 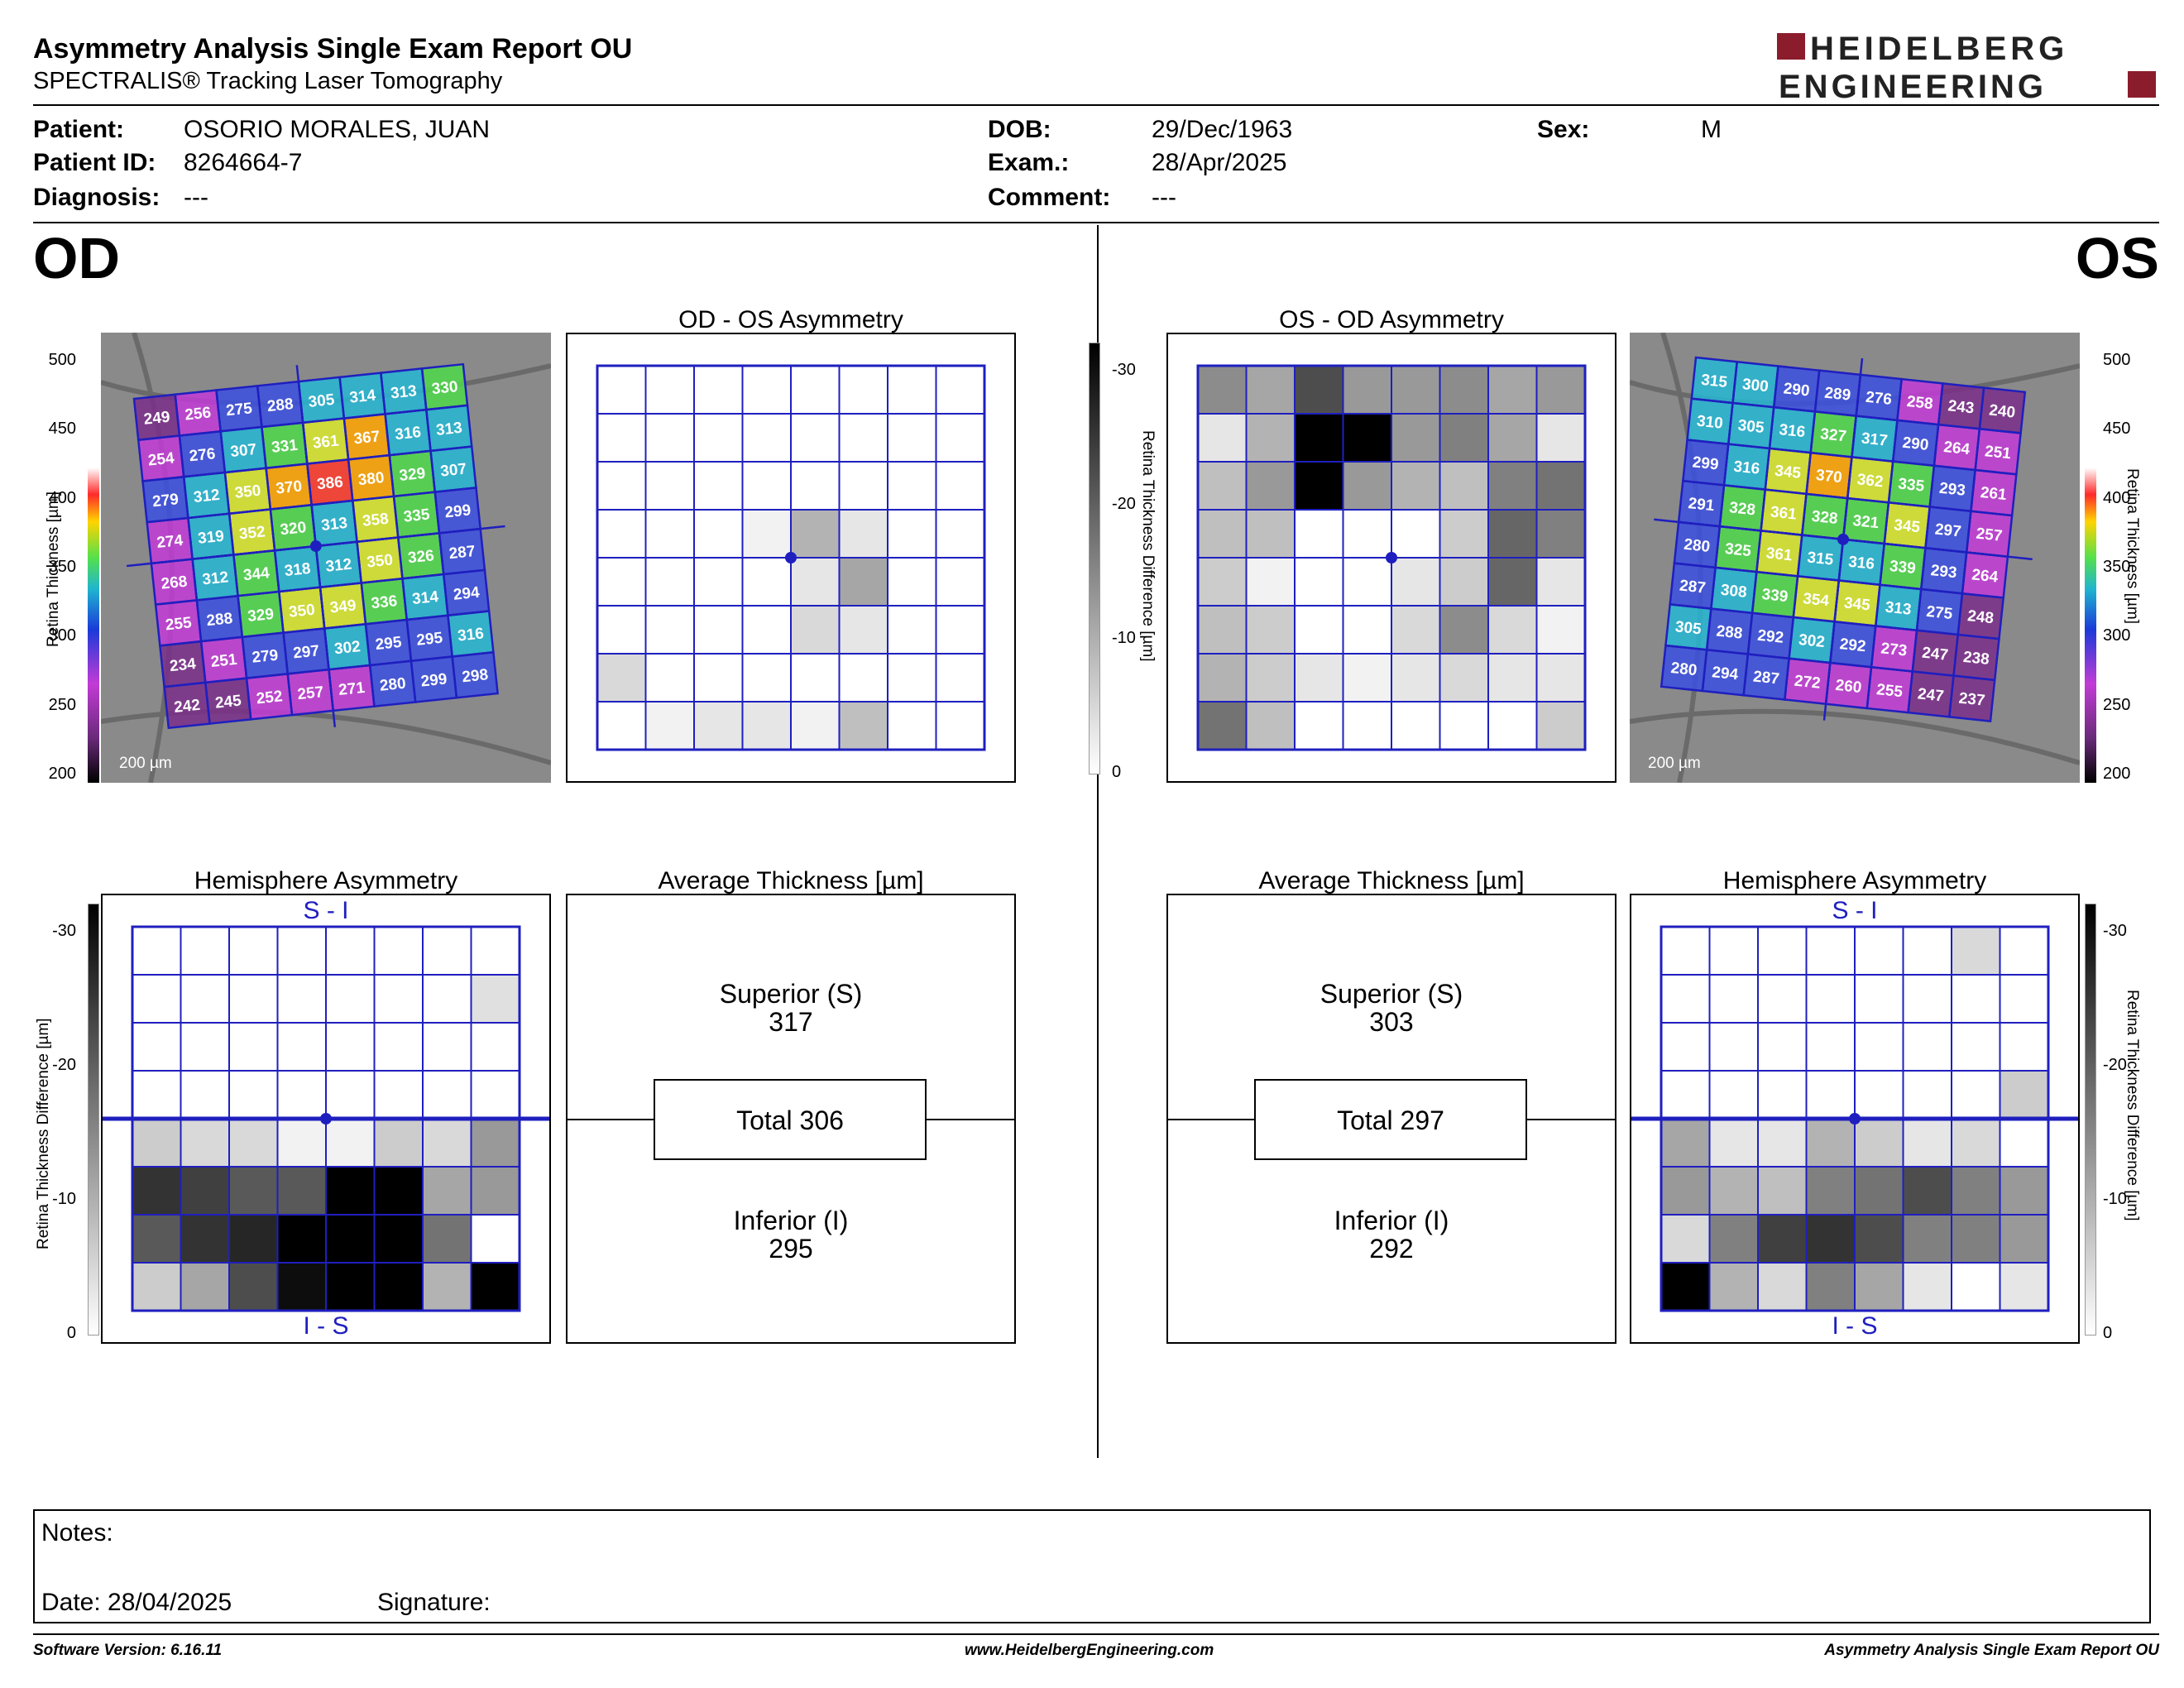 I want to click on od-thickness-value: 257, so click(x=311, y=693).